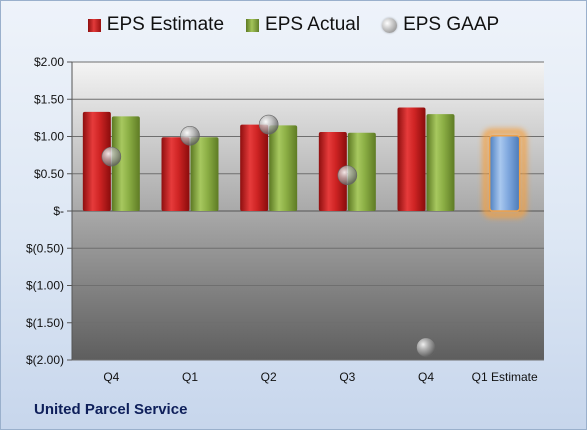  What do you see at coordinates (49, 174) in the screenshot?
I see `y-tick-label: $0.50` at bounding box center [49, 174].